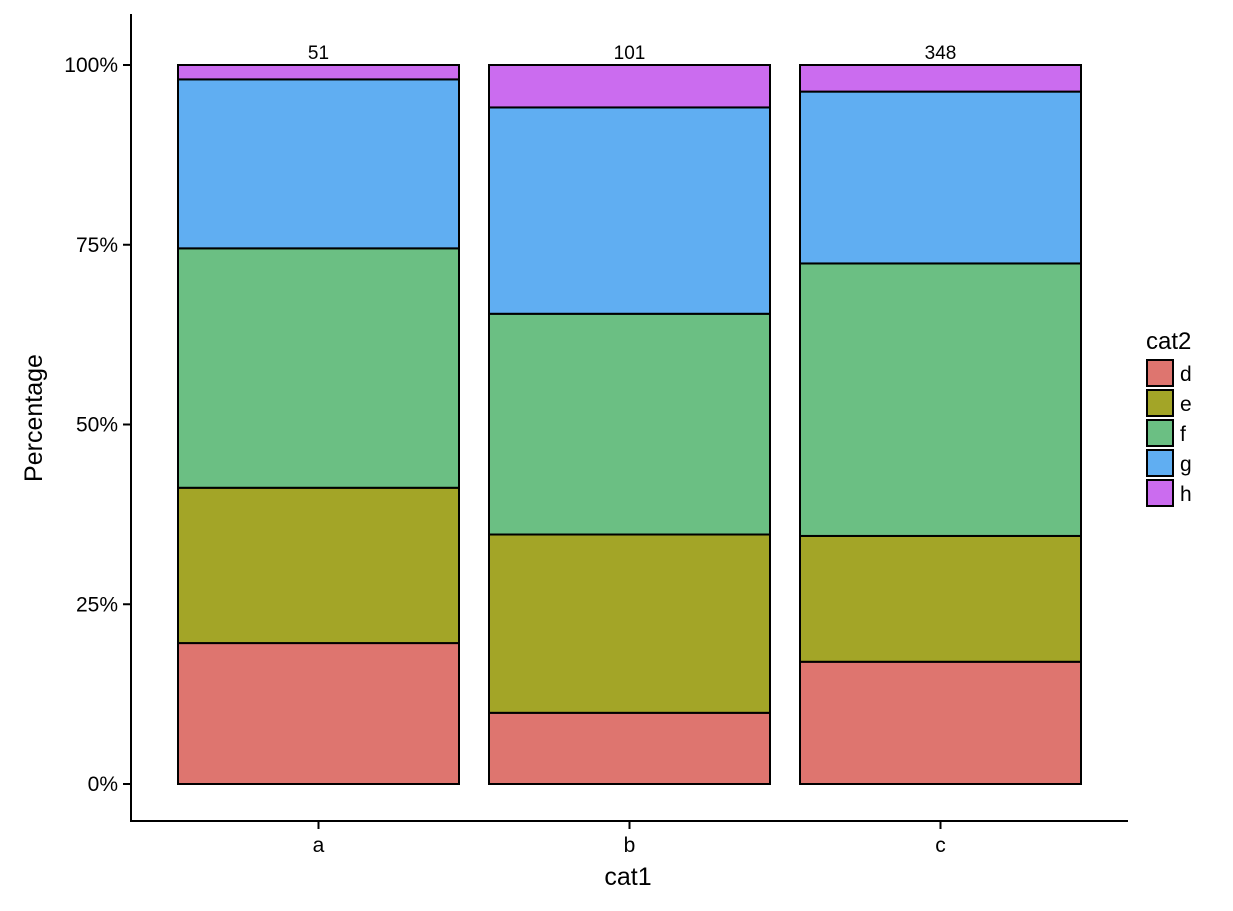 Image resolution: width=1233 pixels, height=911 pixels. I want to click on legend-label-e: e, so click(1186, 404).